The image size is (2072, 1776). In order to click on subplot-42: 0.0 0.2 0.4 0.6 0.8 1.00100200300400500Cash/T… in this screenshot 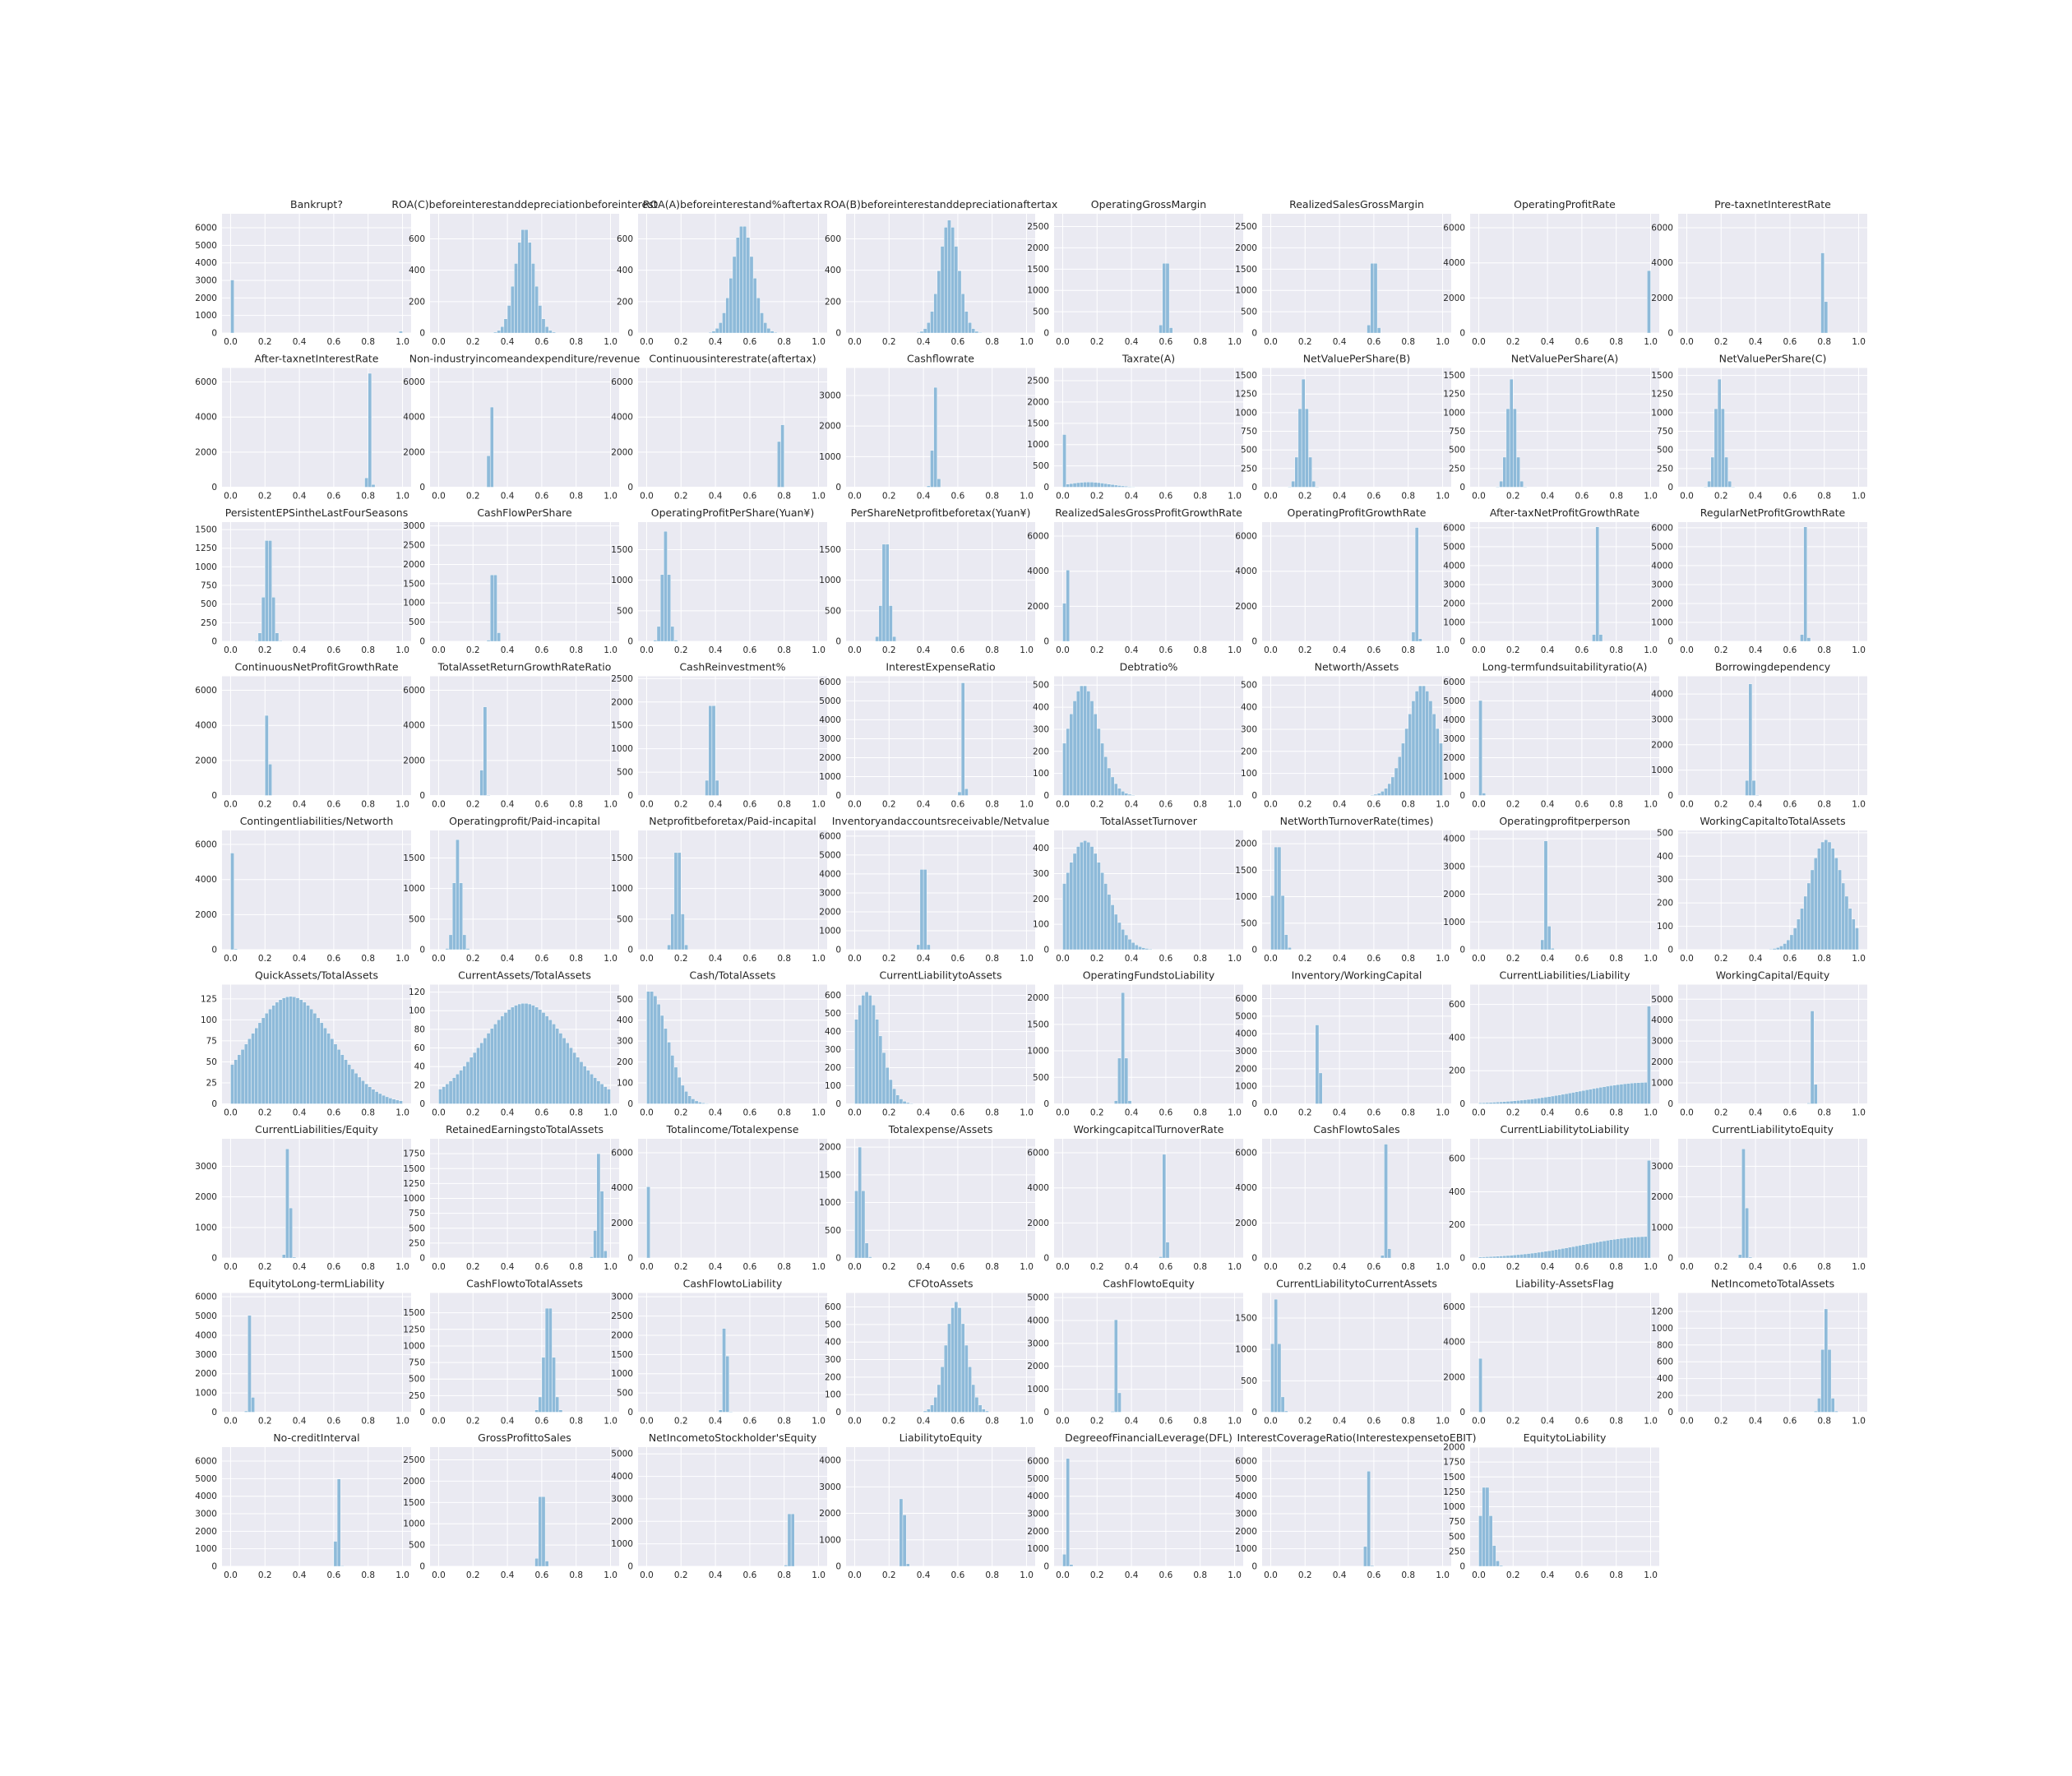, I will do `click(722, 1043)`.